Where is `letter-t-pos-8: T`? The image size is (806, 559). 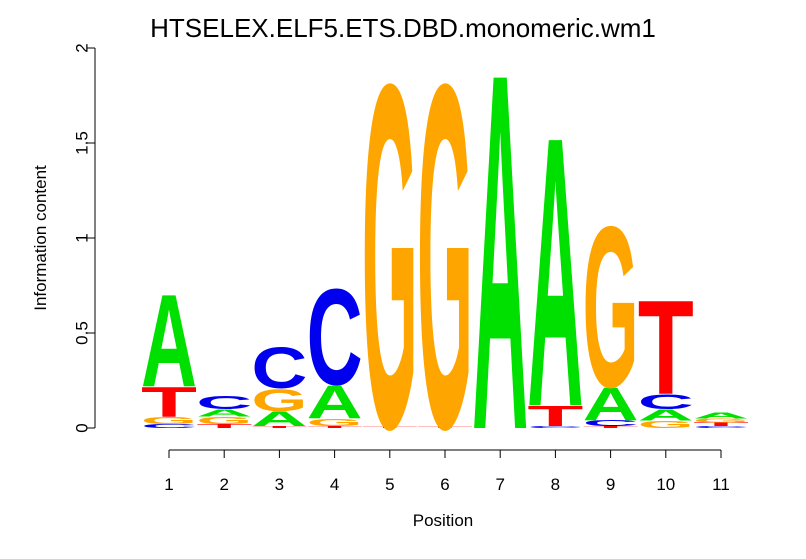
letter-t-pos-8: T is located at coordinates (555, 416).